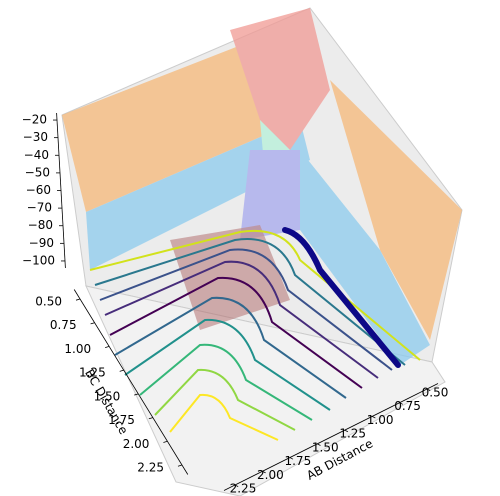  What do you see at coordinates (35, 137) in the screenshot?
I see `tick-label: −30` at bounding box center [35, 137].